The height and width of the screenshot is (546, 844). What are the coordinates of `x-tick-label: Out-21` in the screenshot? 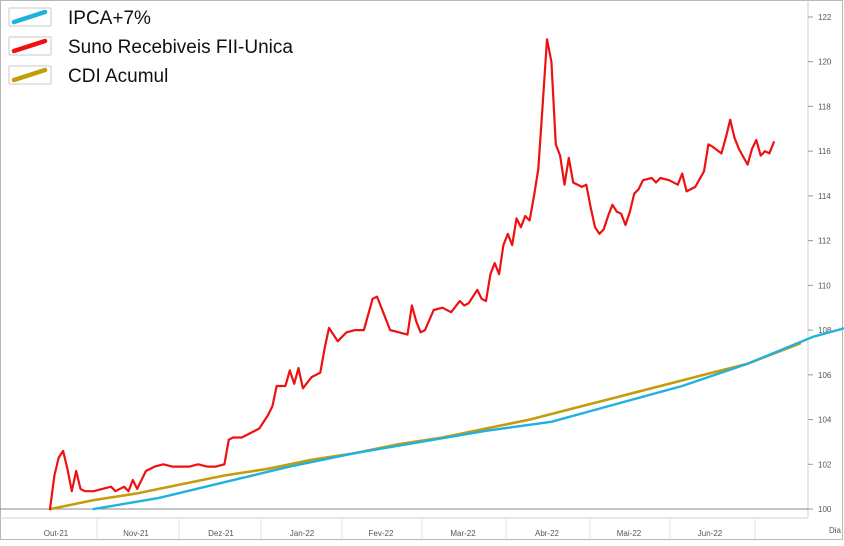 It's located at (56, 533).